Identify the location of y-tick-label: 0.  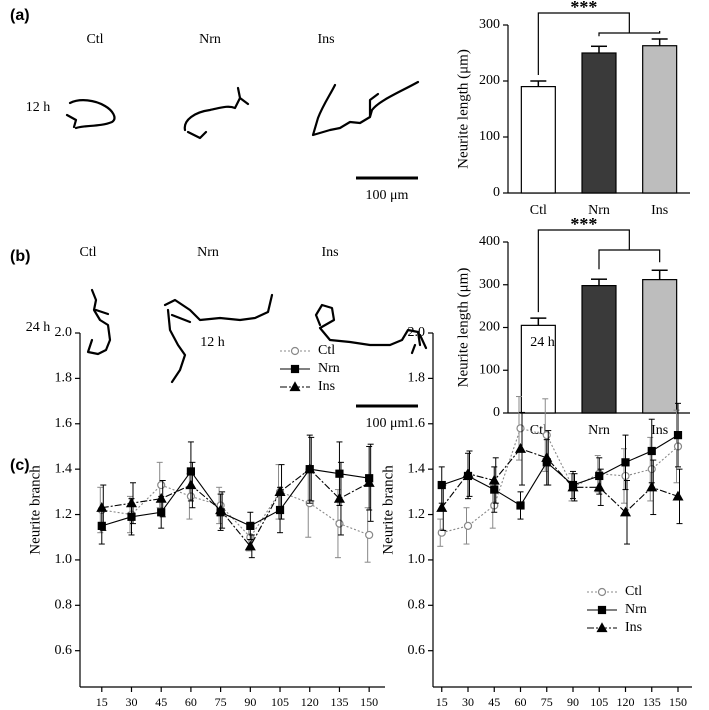
(496, 192).